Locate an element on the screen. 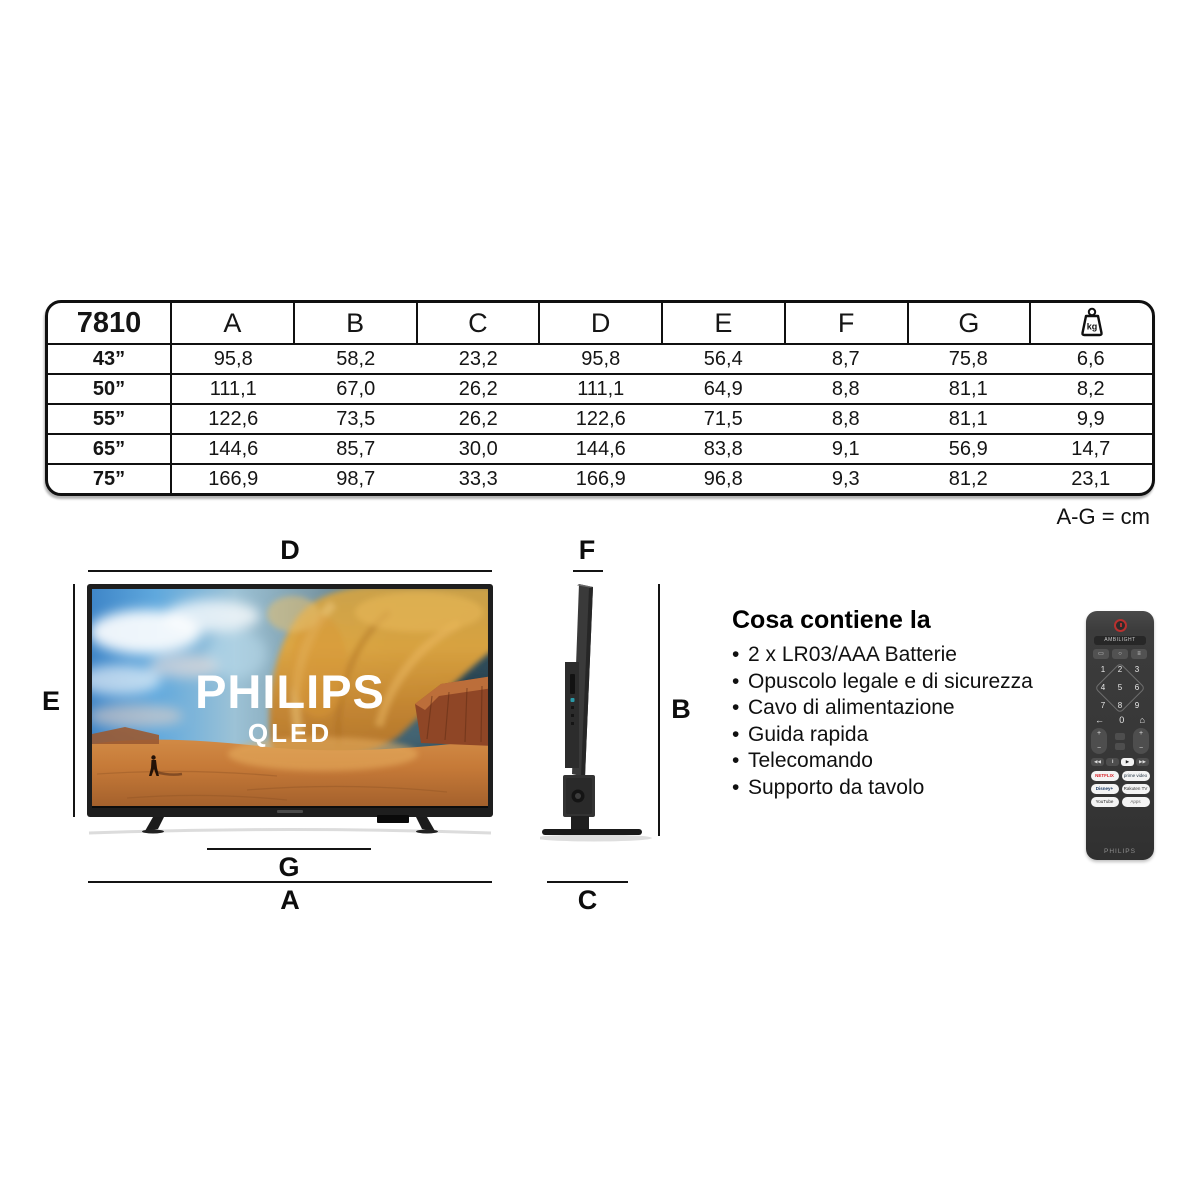 The height and width of the screenshot is (1200, 1200). table-cell: 111,1 is located at coordinates (601, 388).